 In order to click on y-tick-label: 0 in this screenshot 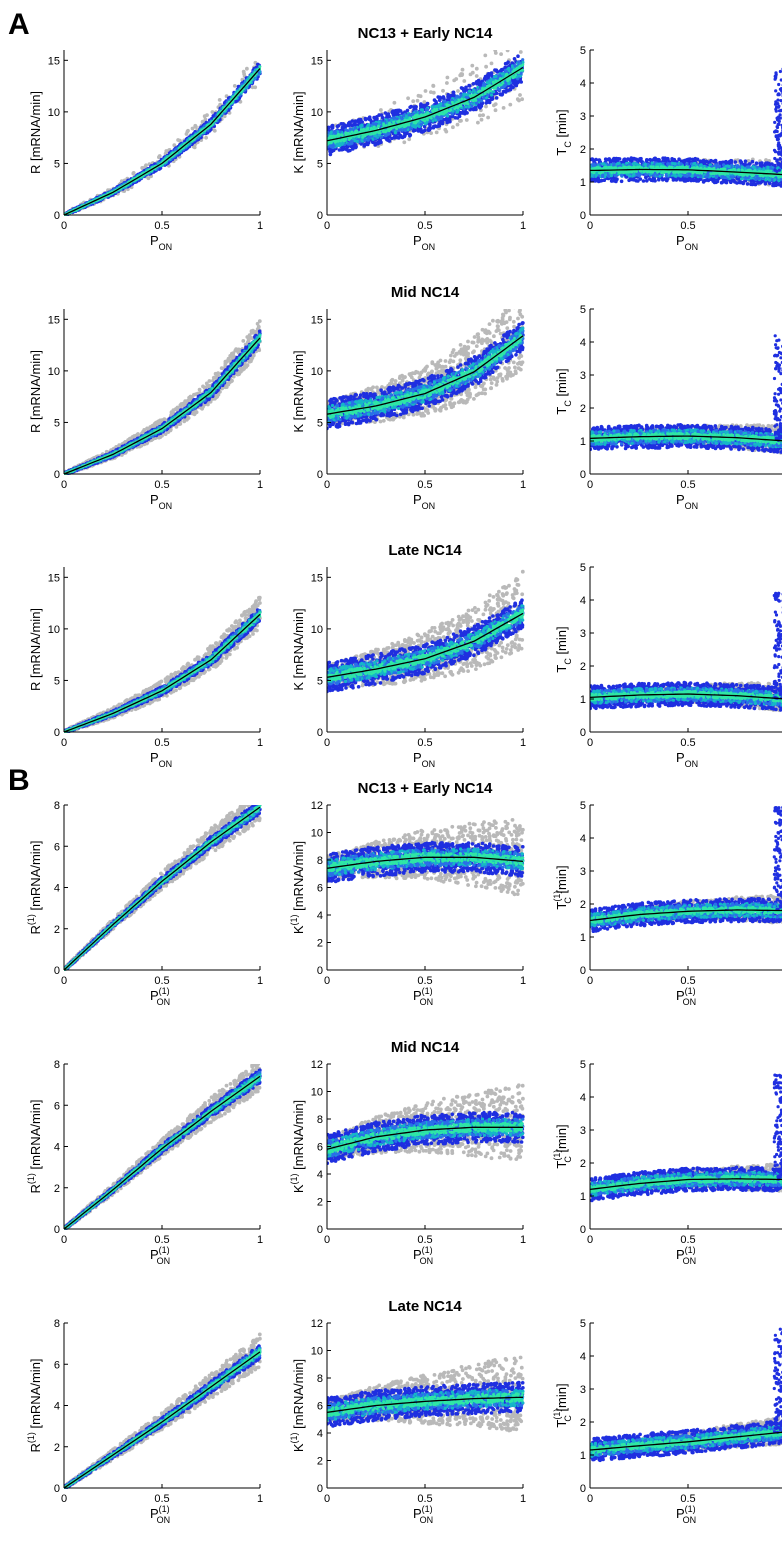, I will do `click(57, 216)`.